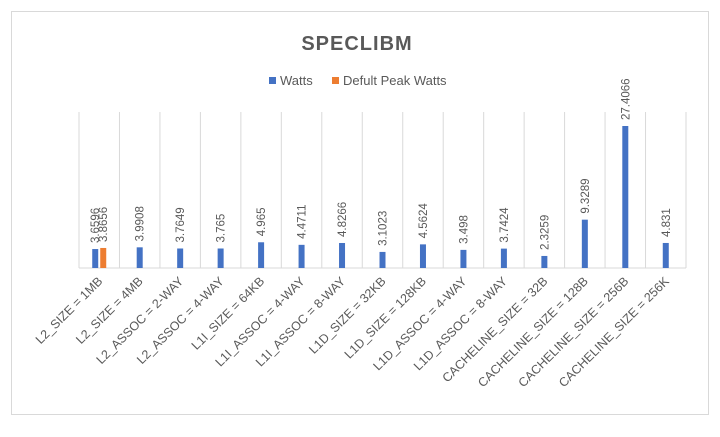 The image size is (720, 437). What do you see at coordinates (96, 225) in the screenshot?
I see `data-label-0-0: 3.6596` at bounding box center [96, 225].